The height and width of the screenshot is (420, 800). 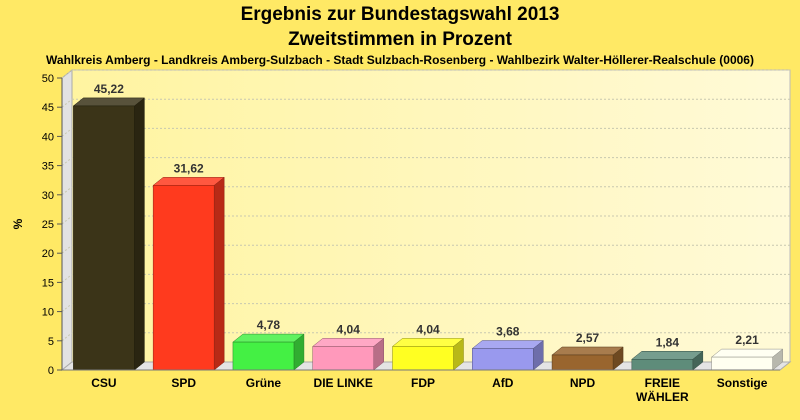 I want to click on chart-title-line-2: Zweitstimmen in Prozent, so click(x=400, y=39).